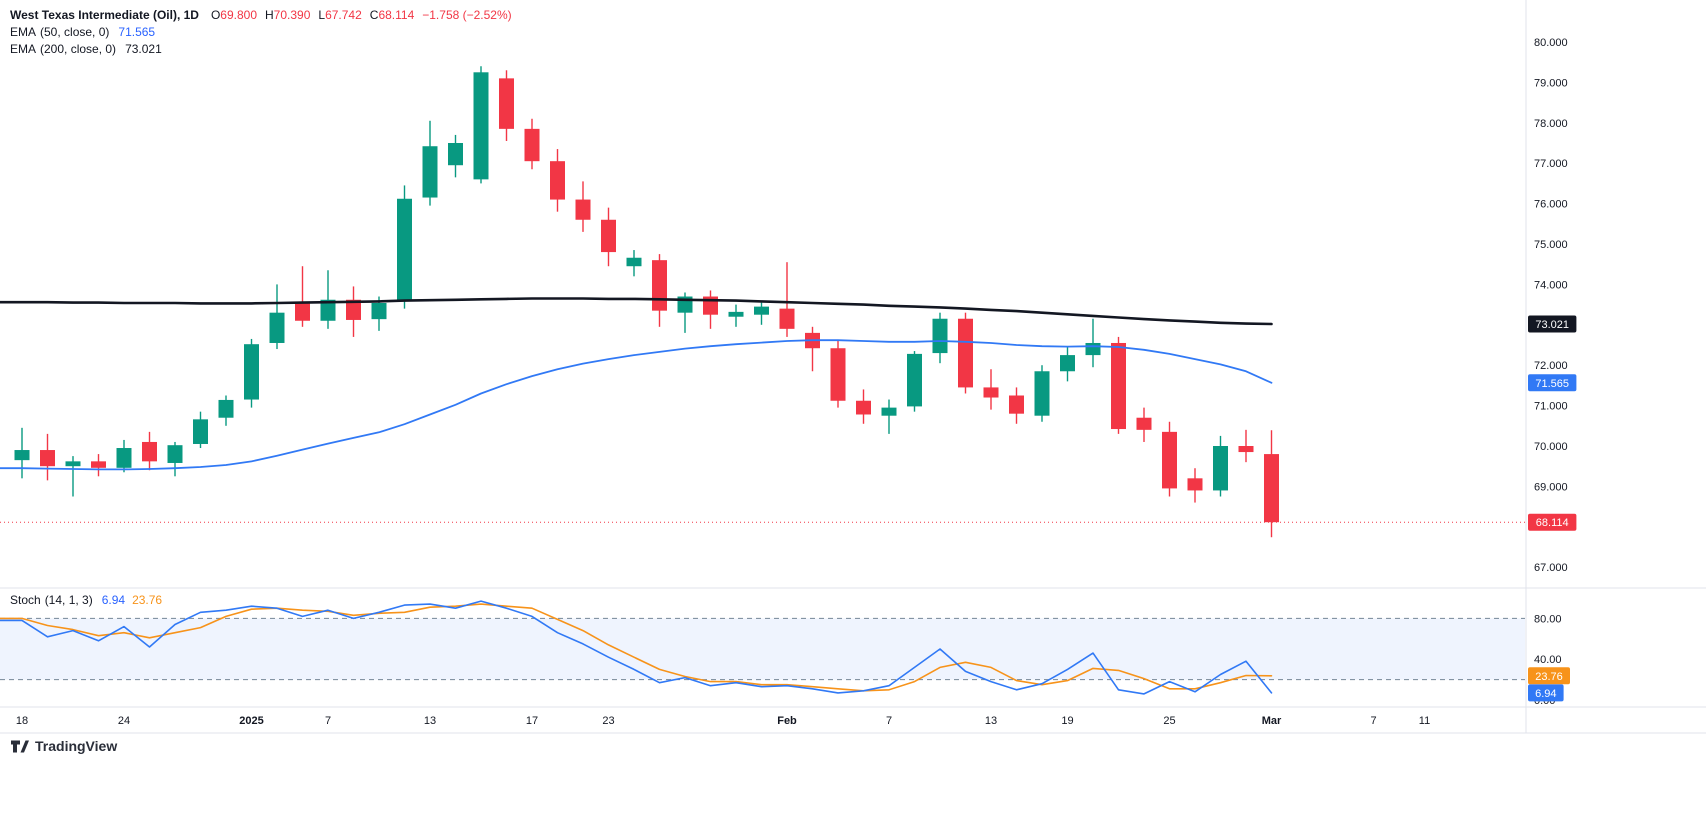  I want to click on axis-badge-text: 68.114, so click(1552, 523).